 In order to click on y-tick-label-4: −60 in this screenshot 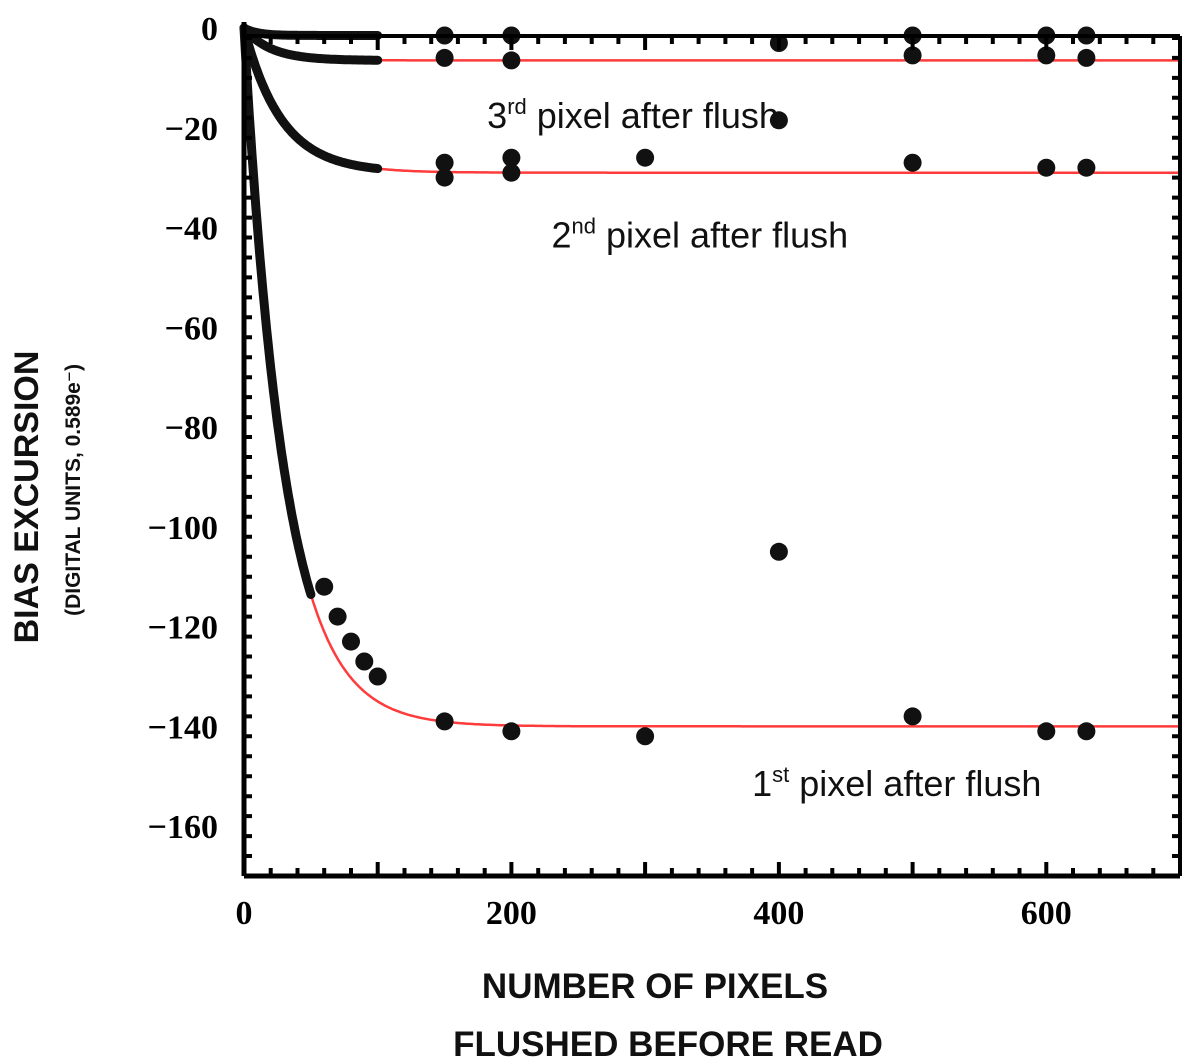, I will do `click(191, 328)`.